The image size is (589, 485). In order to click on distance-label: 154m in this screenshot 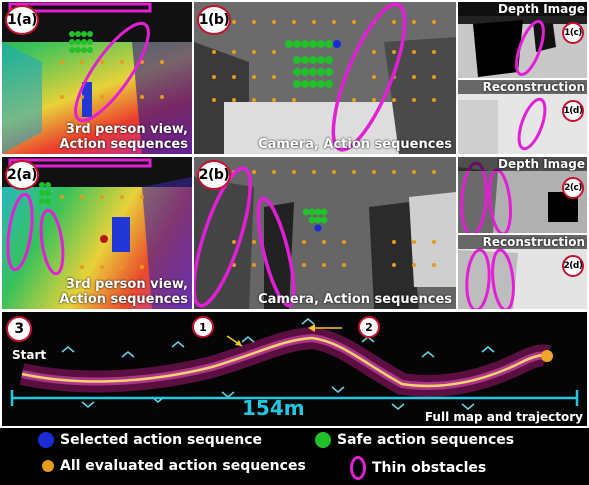, I will do `click(273, 408)`.